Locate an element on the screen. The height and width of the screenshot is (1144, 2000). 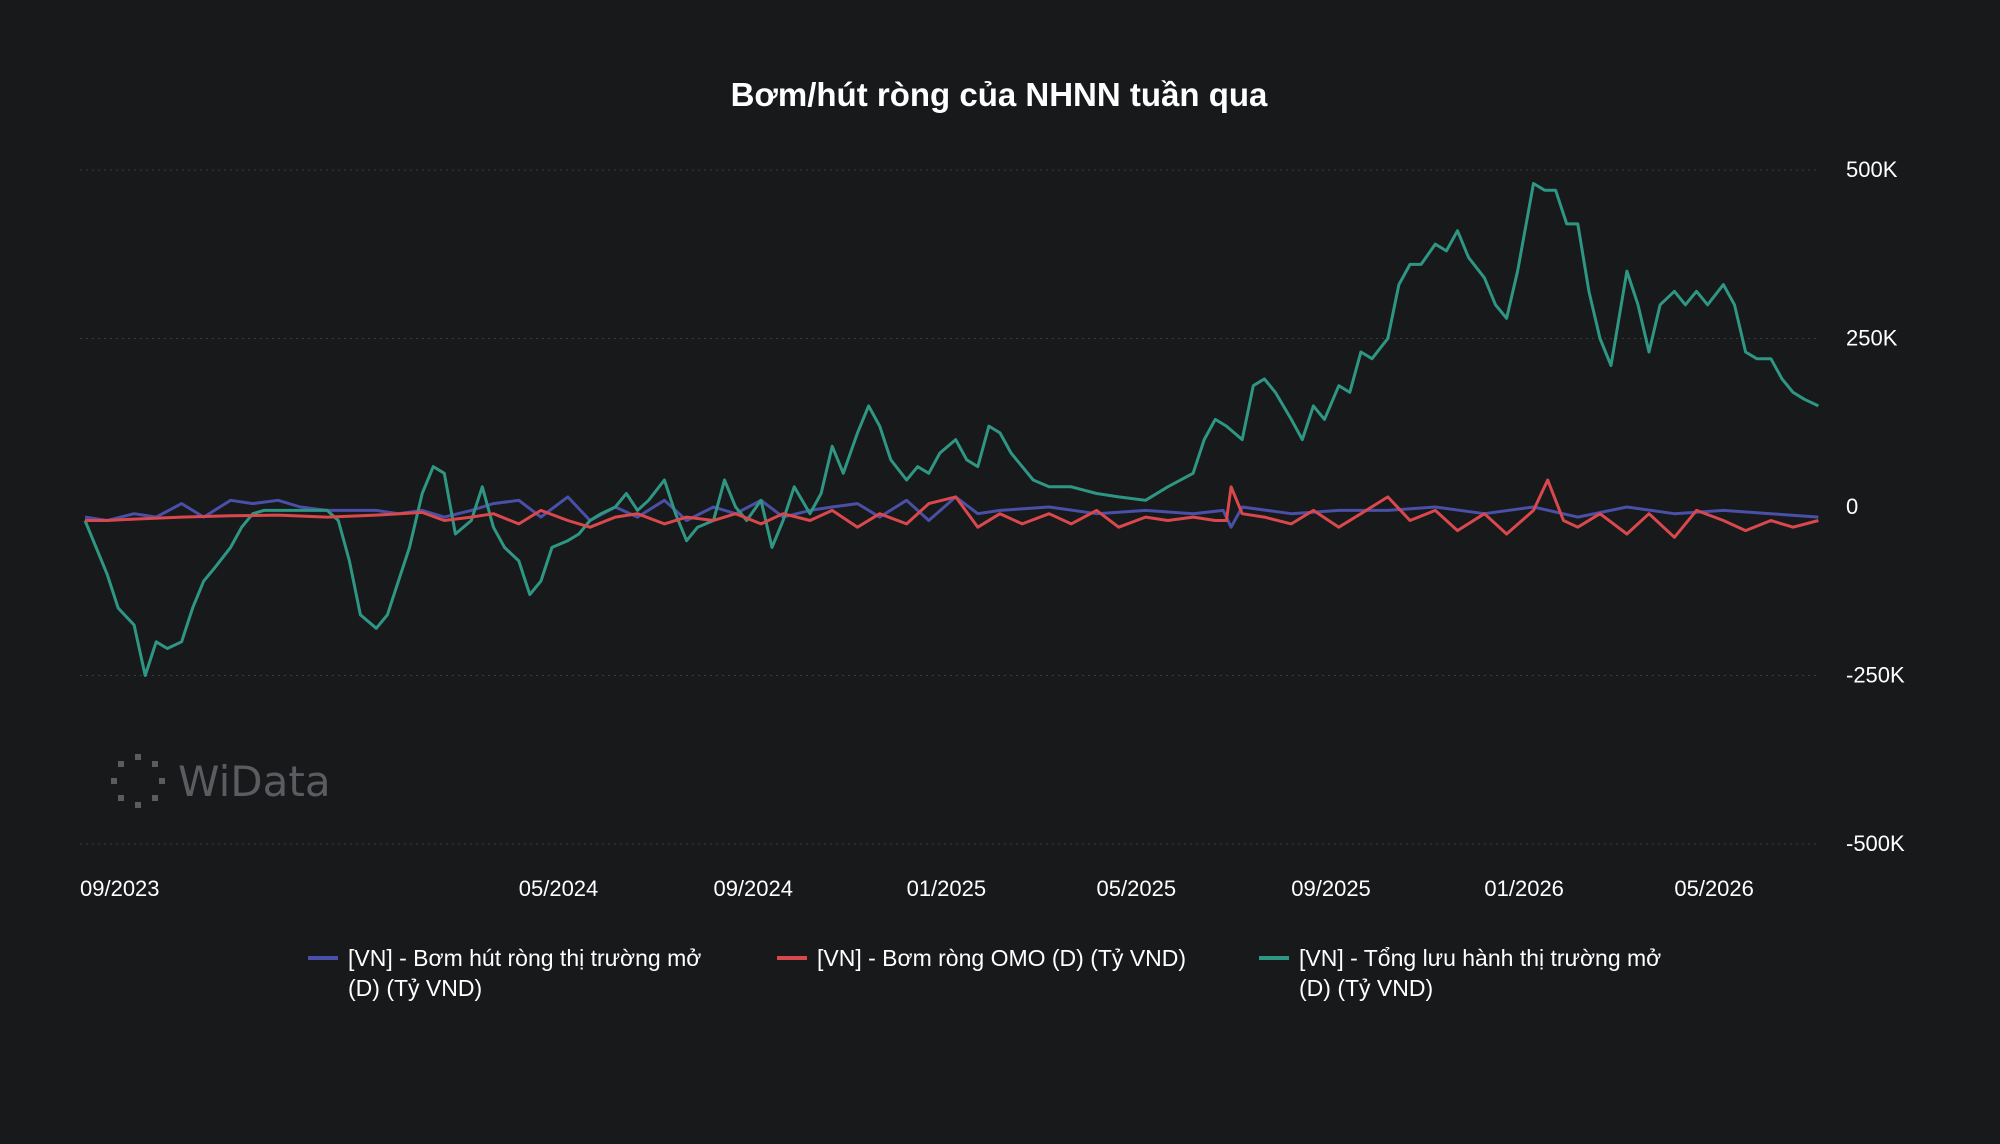
watermark: WiData is located at coordinates (221, 781).